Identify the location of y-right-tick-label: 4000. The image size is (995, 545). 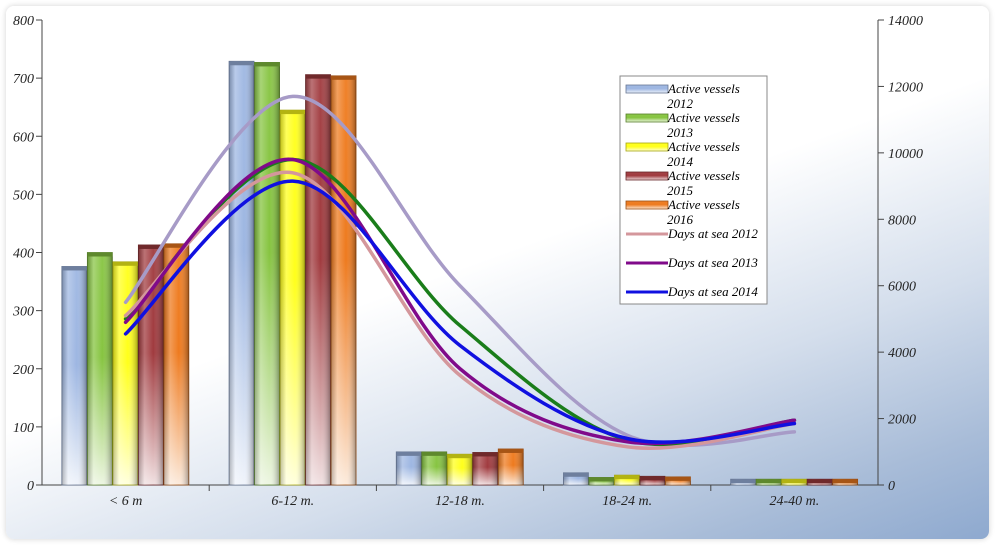
(902, 353).